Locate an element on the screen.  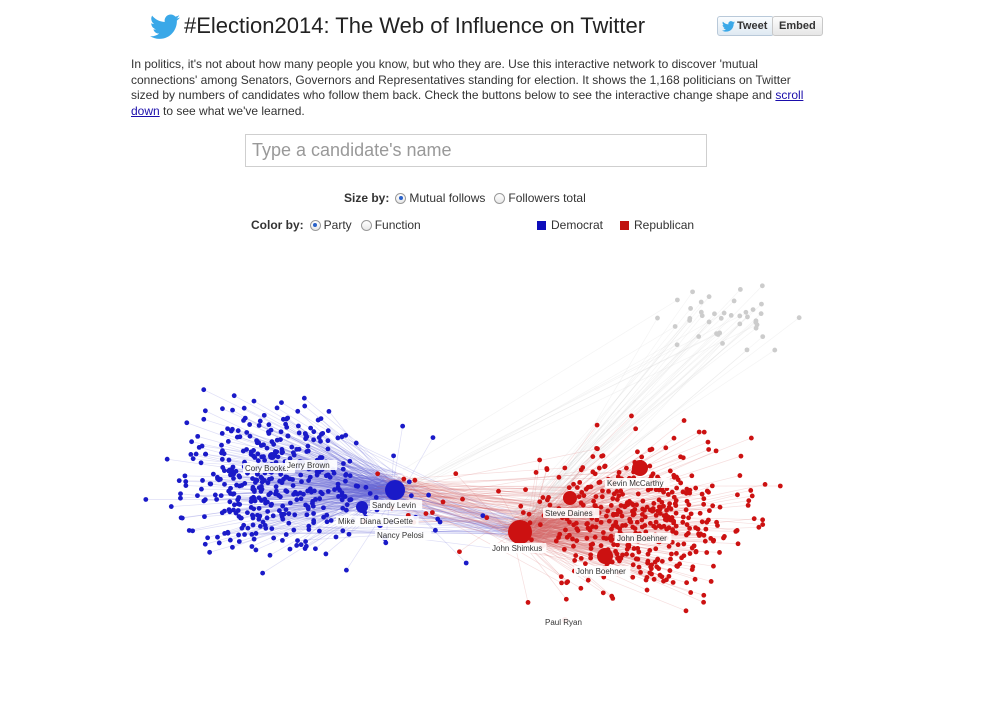
tweet-button: Tweet is located at coordinates (746, 26).